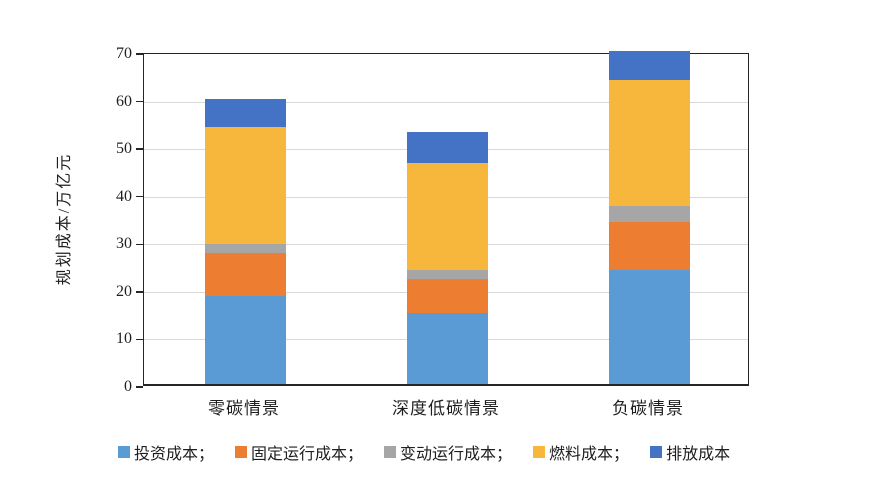  Describe the element at coordinates (456, 454) in the screenshot. I see `legend-label-变动运行成本: 变动运行成本；` at that location.